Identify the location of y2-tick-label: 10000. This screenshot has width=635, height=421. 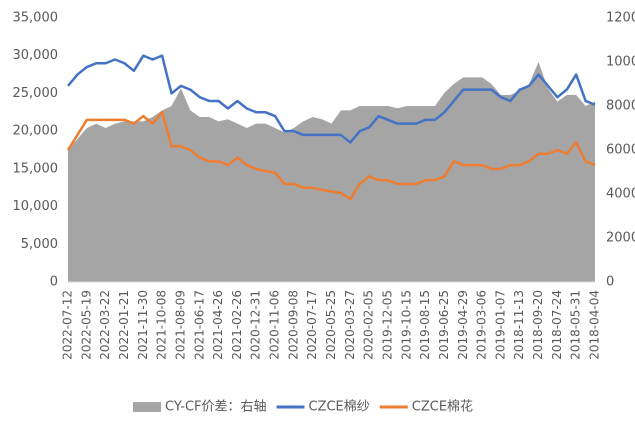
(620, 62).